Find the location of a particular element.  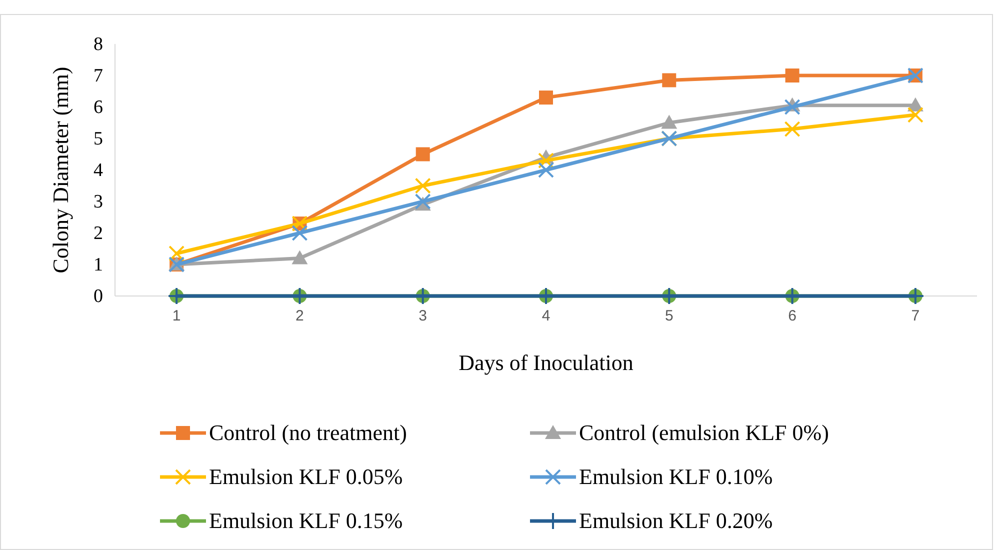

x-tick-label: 5 is located at coordinates (669, 316).